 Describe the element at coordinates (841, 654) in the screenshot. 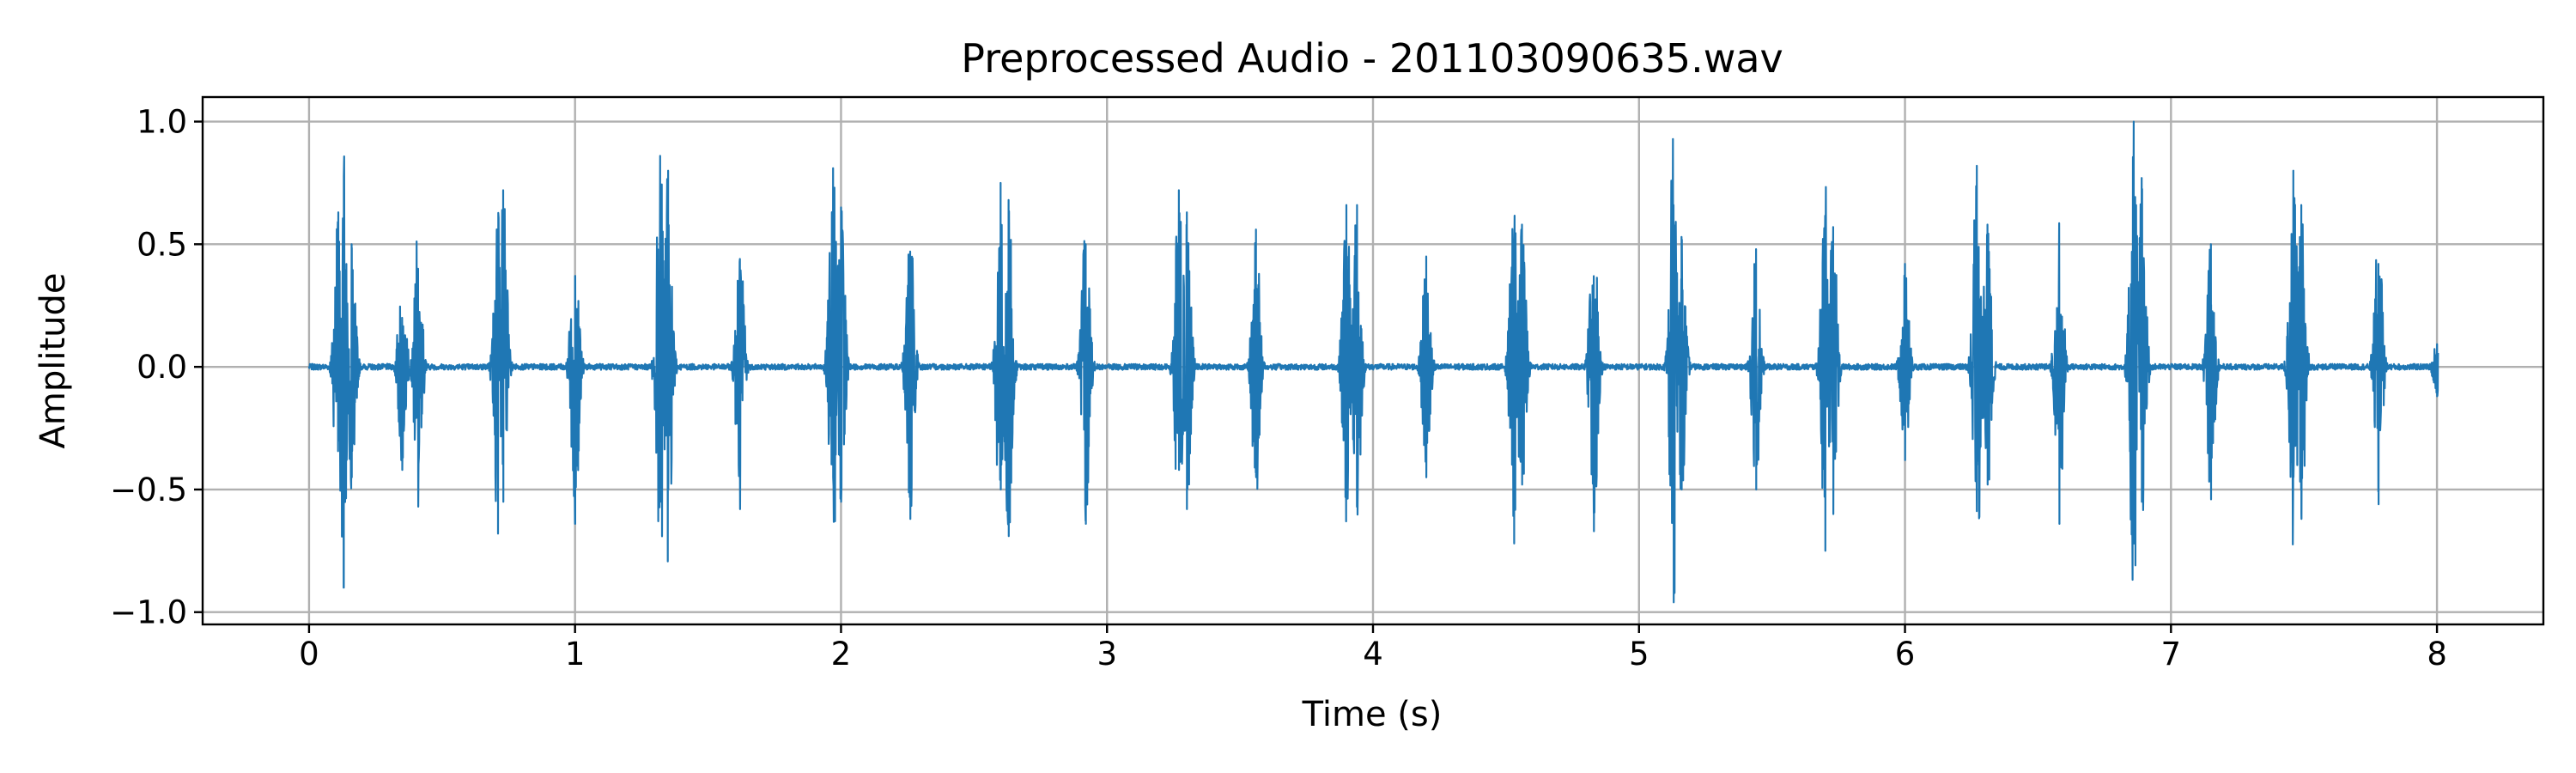

I see `x-tick-label: 2` at that location.